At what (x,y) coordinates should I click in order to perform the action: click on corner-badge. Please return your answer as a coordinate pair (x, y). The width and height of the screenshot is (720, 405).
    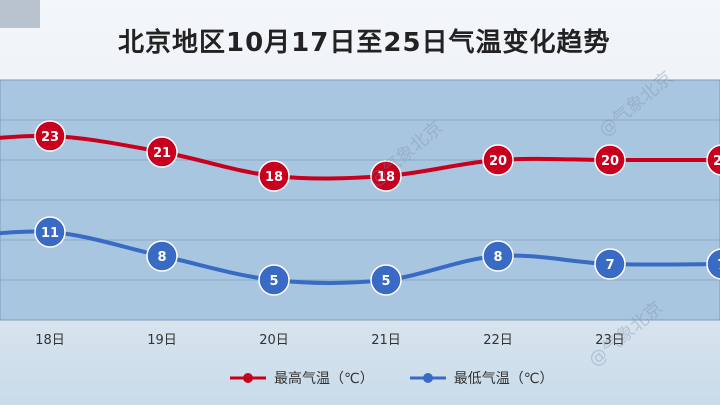
    Looking at the image, I should click on (20, 14).